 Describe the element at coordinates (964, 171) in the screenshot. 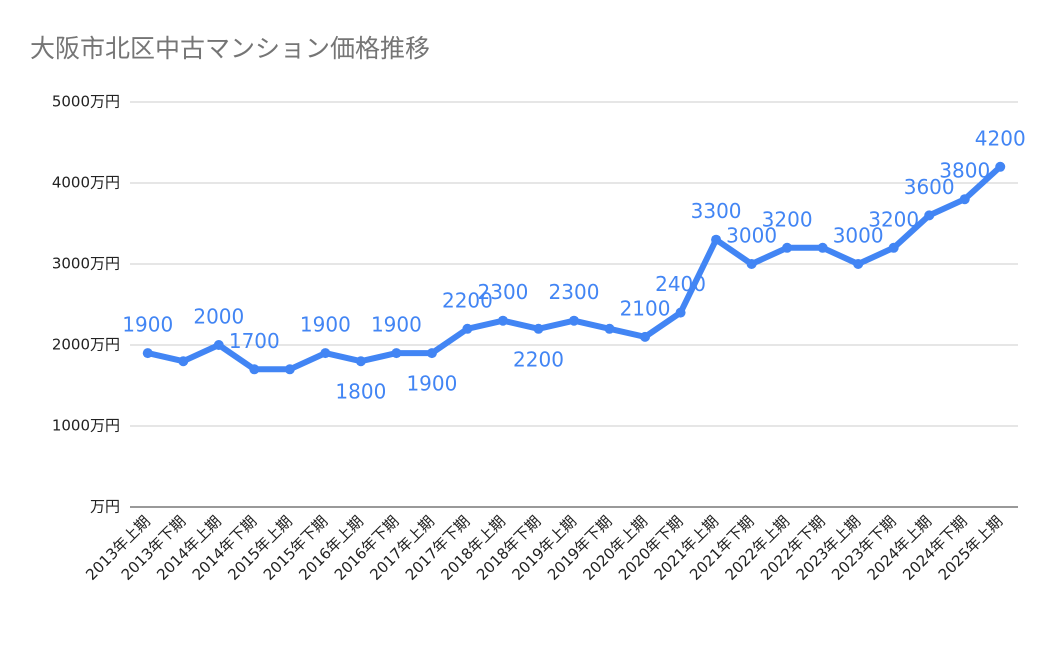

I see `data-label: 3800` at that location.